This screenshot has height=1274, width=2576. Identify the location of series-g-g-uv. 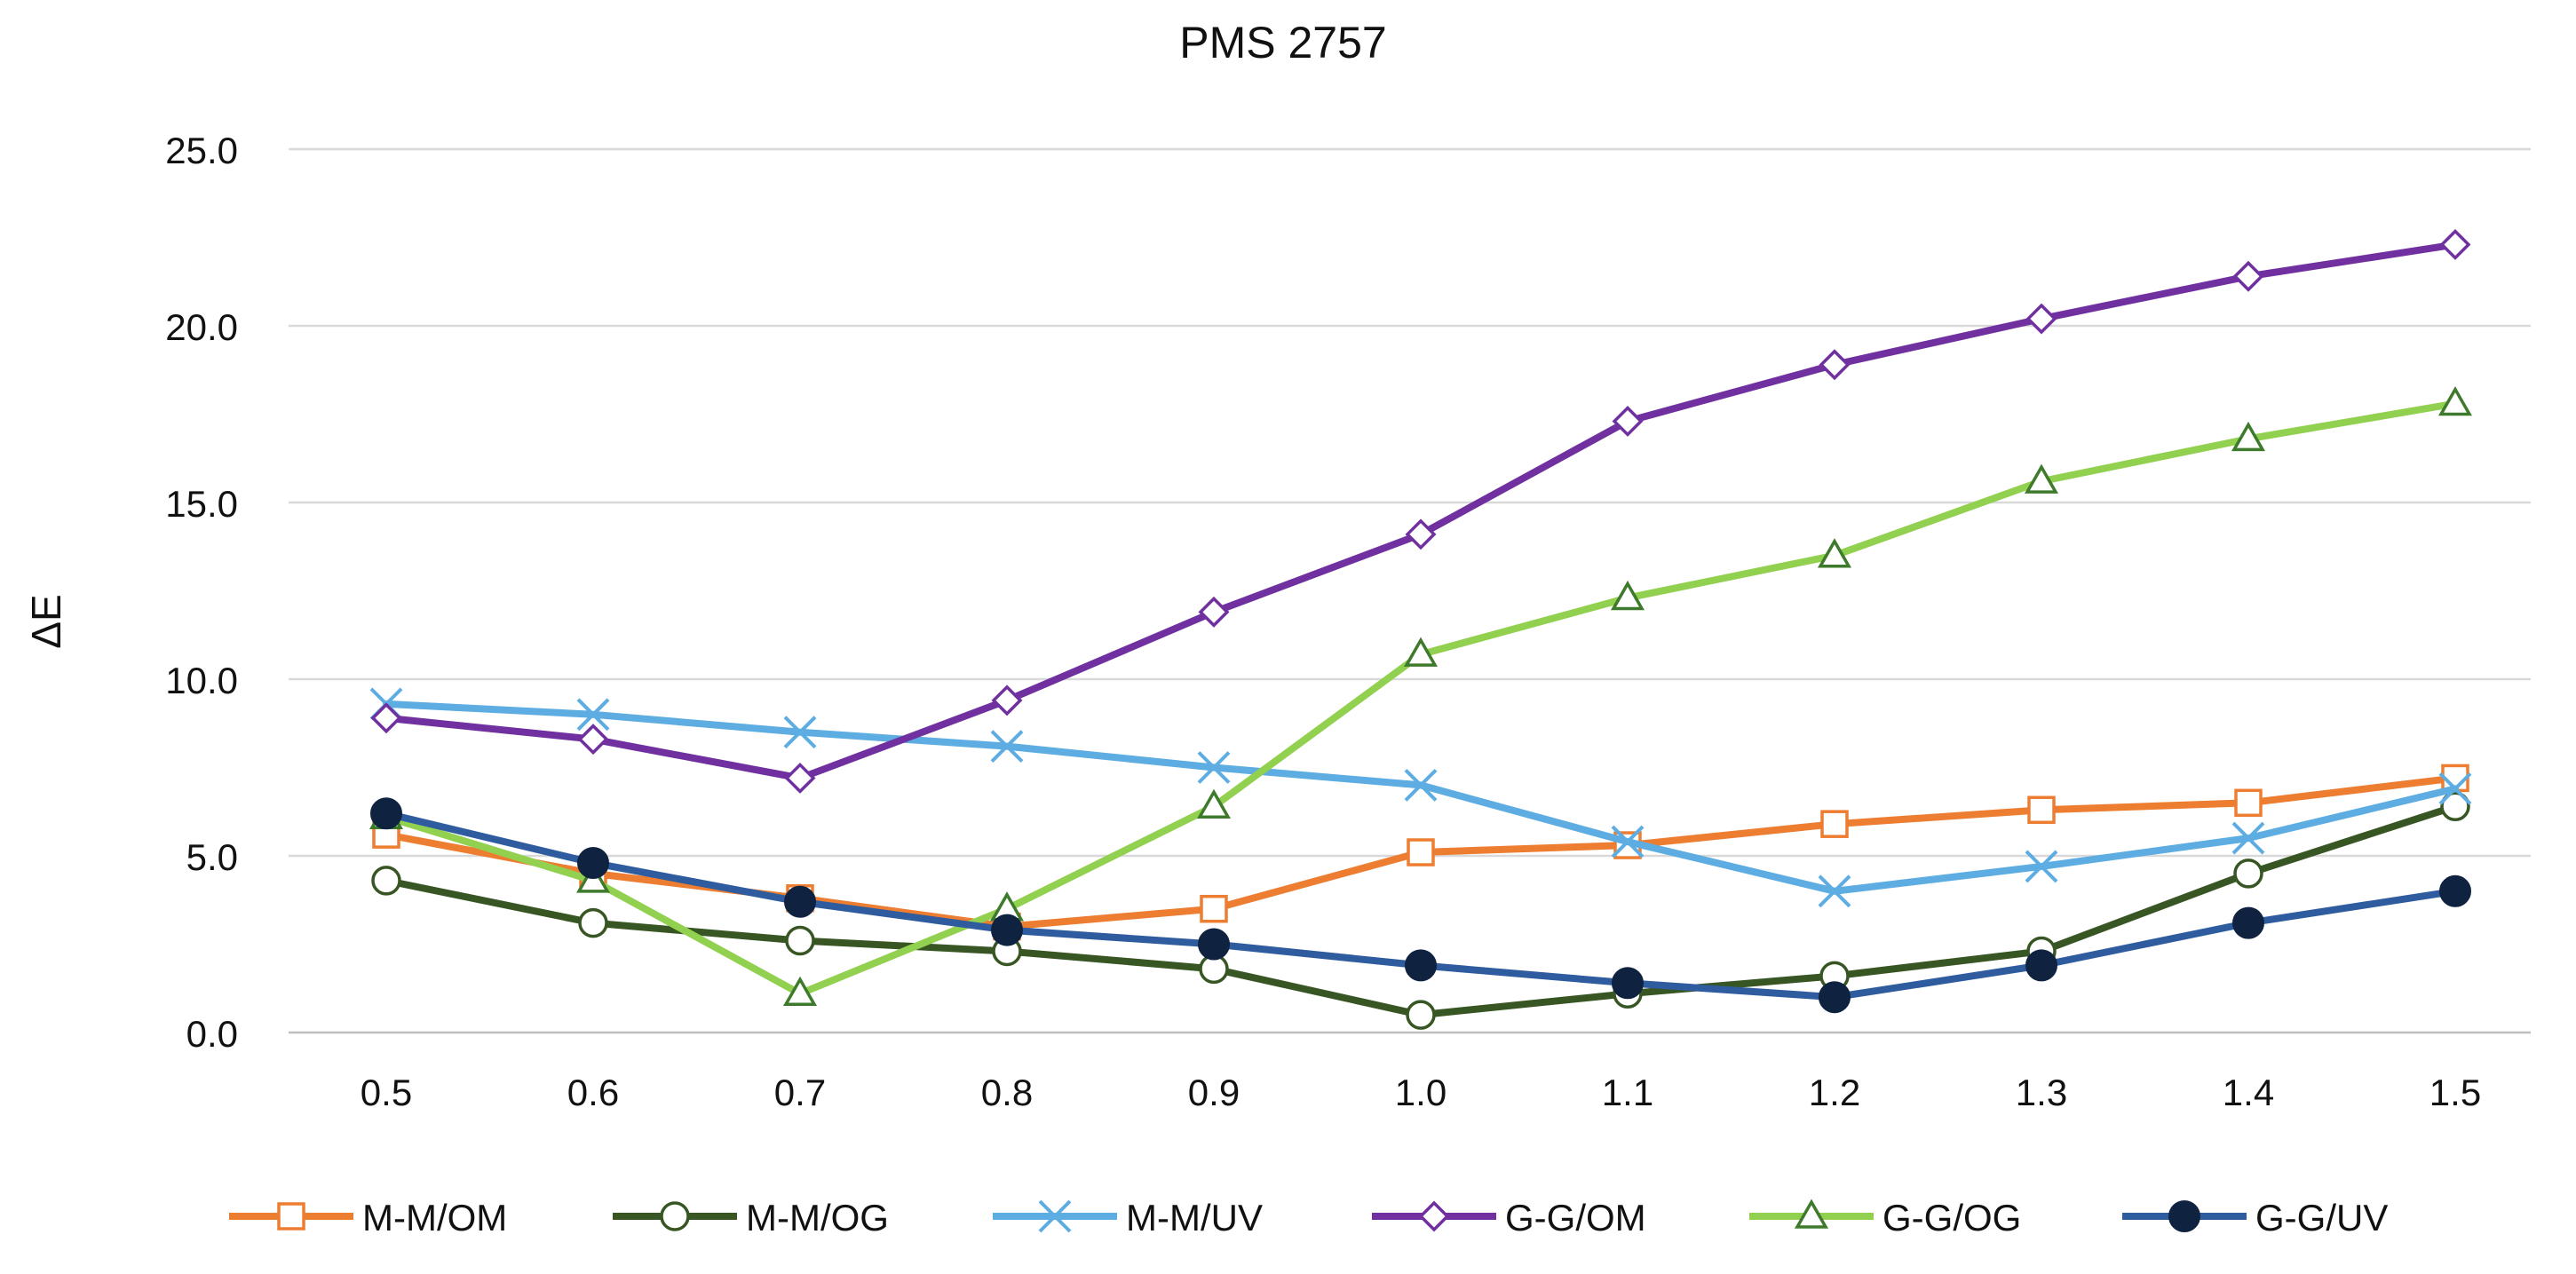
(1421, 905).